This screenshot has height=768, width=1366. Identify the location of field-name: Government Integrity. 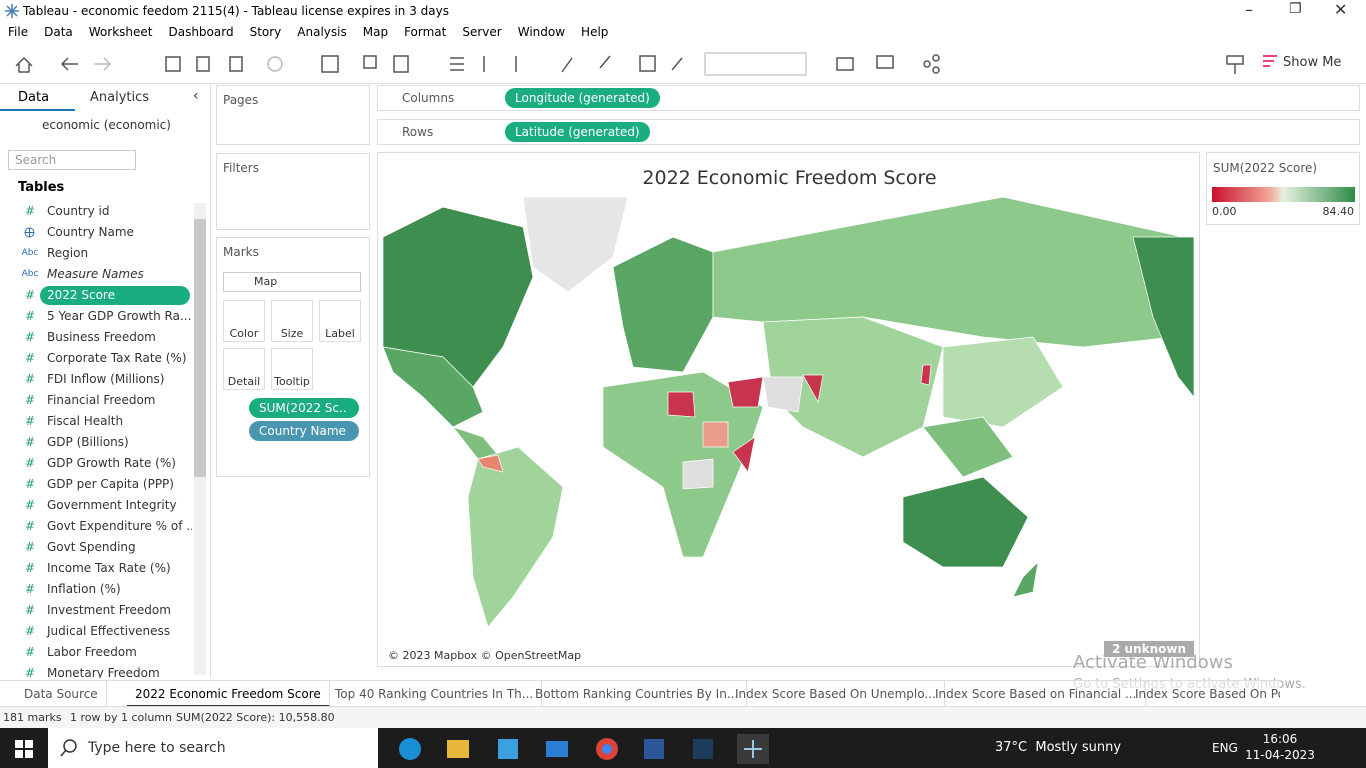
(112, 505).